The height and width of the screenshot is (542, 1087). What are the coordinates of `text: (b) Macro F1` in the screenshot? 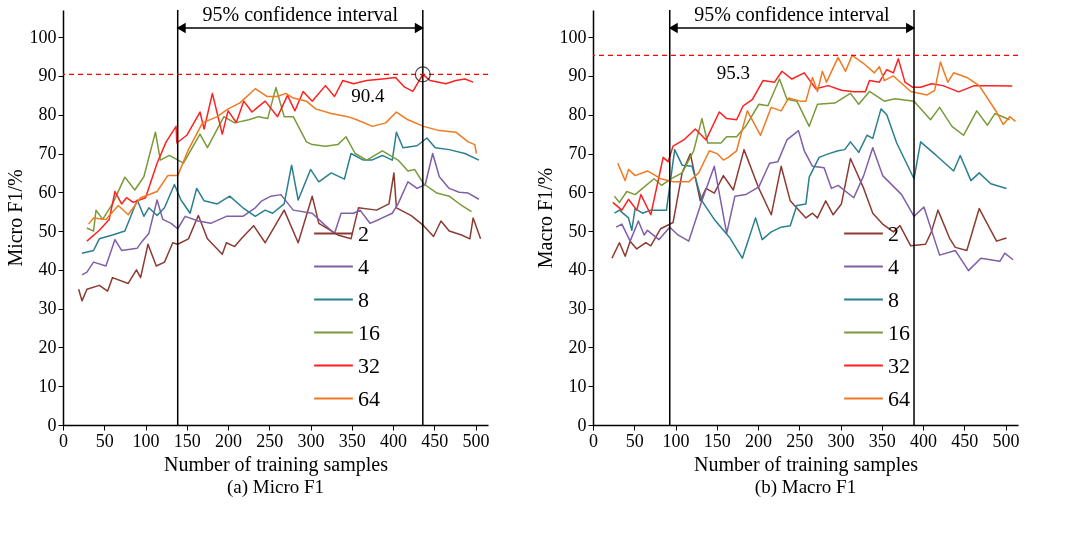 It's located at (805, 487).